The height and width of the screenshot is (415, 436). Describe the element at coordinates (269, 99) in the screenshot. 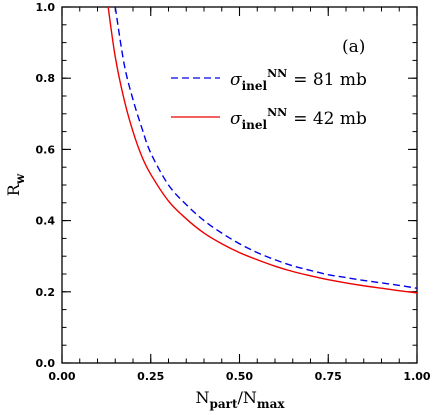

I see `legend: σinelNN = 81 mb σinelNN = 42 mb` at that location.